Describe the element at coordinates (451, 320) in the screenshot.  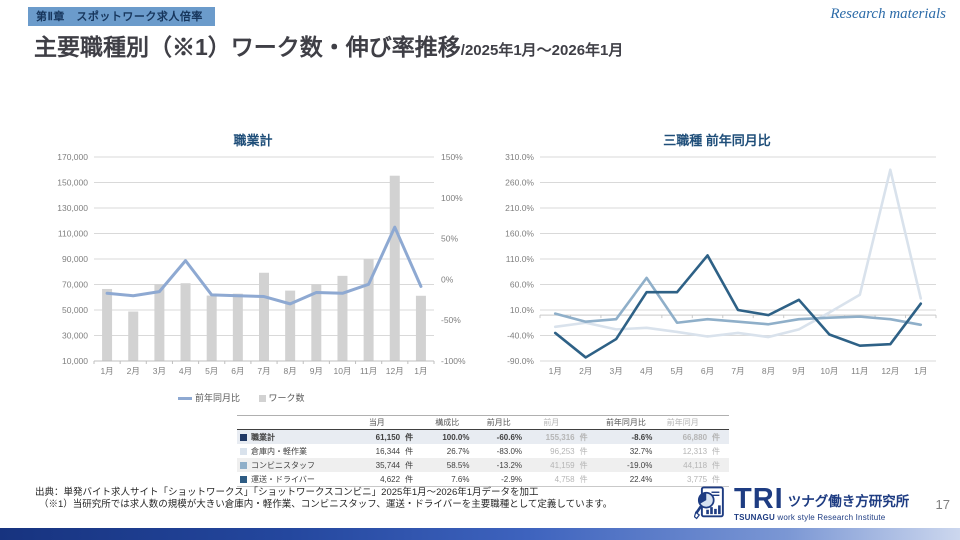
I see `svg-text: -50%` at that location.